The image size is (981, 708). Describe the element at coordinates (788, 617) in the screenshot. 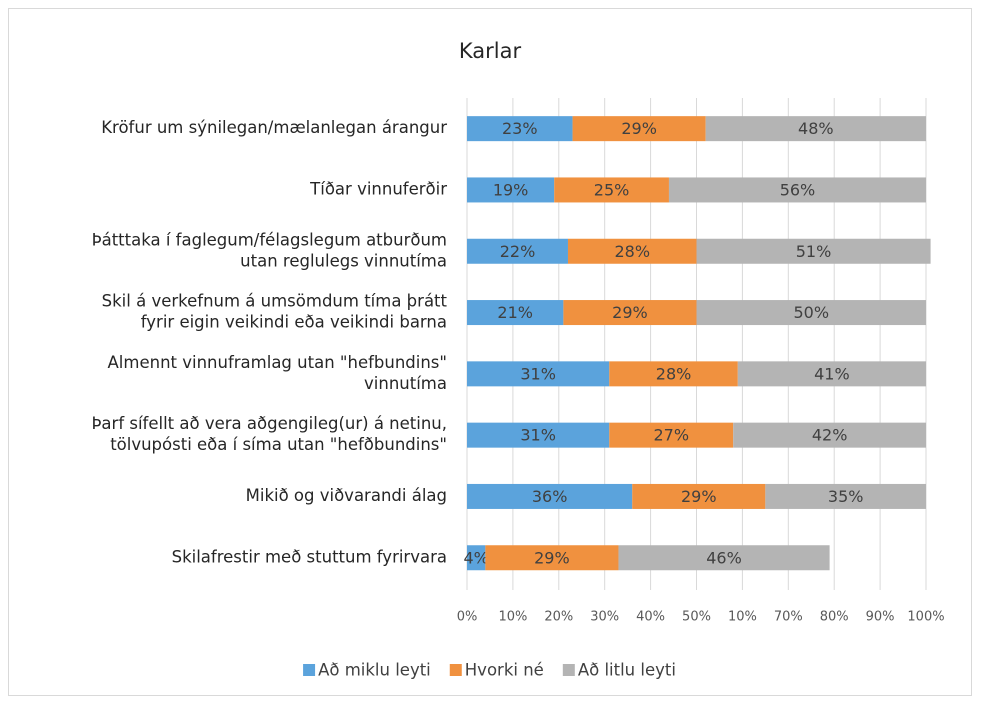

I see `x-tick-label: 70%` at that location.